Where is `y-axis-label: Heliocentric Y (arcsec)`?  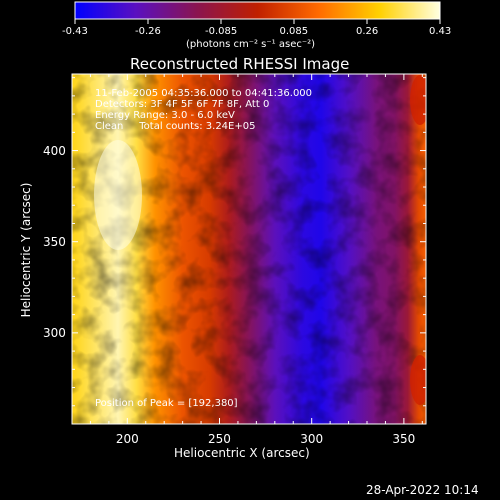
y-axis-label: Heliocentric Y (arcsec) is located at coordinates (26, 250).